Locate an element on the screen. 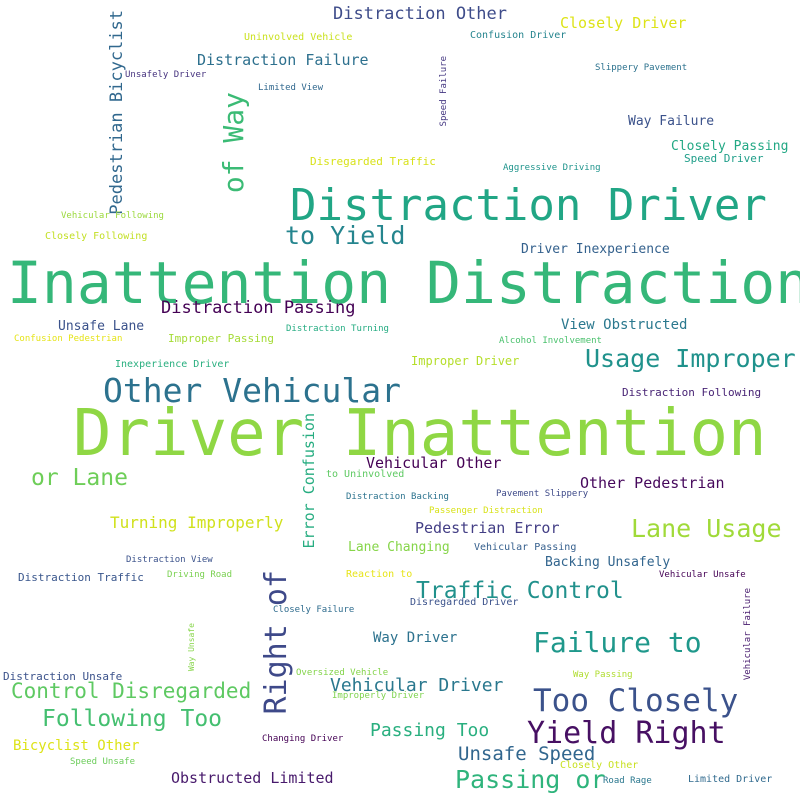  word: or Lane is located at coordinates (79, 478).